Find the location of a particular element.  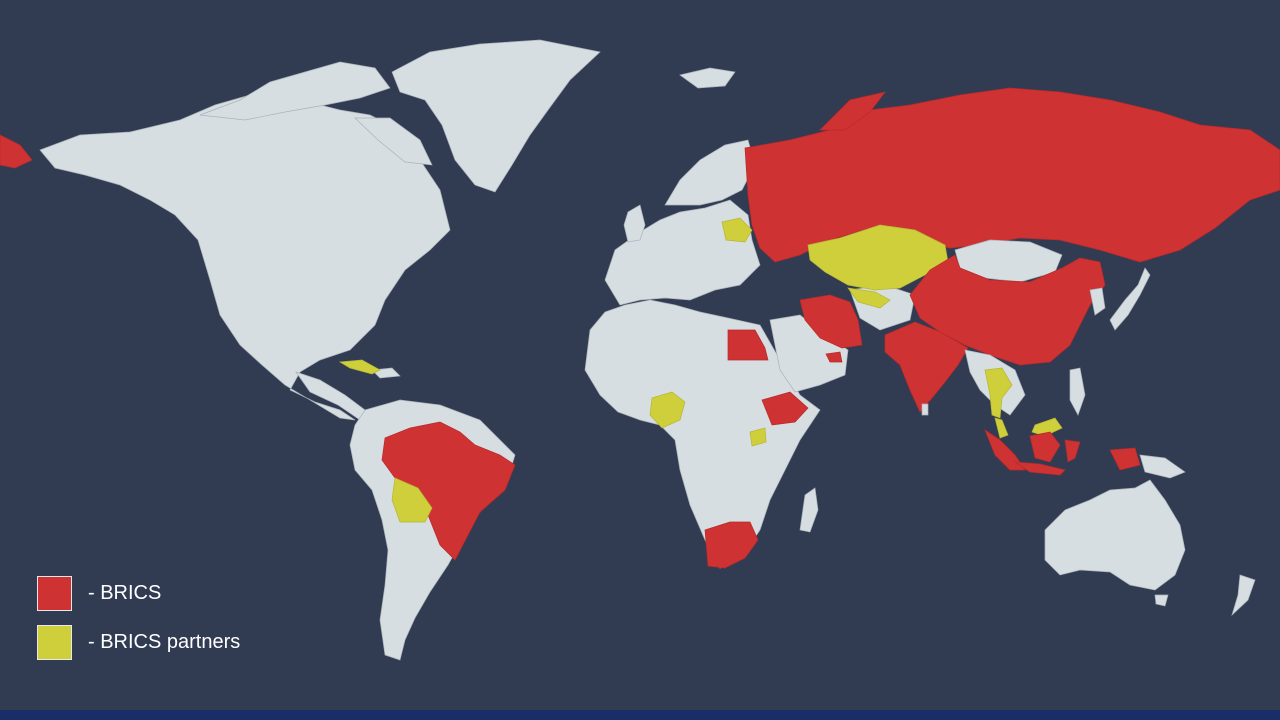

belarus is located at coordinates (737, 230).